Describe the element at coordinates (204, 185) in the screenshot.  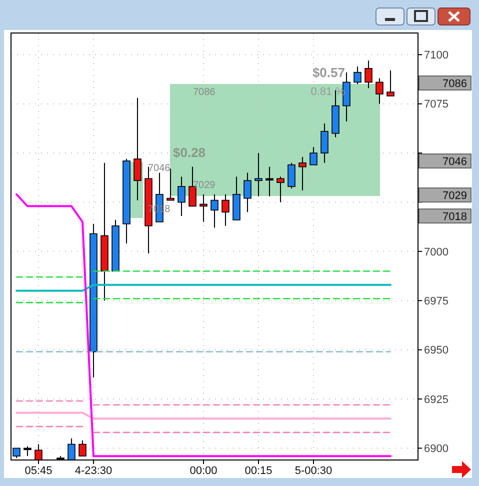
I see `annotation: 7029` at that location.